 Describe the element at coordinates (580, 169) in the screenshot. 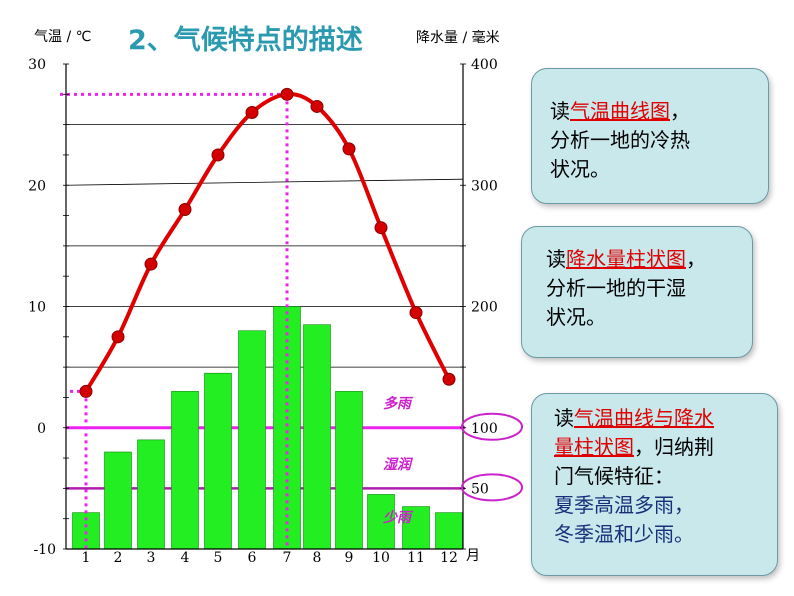

I see `box1-line3: 状况。` at that location.